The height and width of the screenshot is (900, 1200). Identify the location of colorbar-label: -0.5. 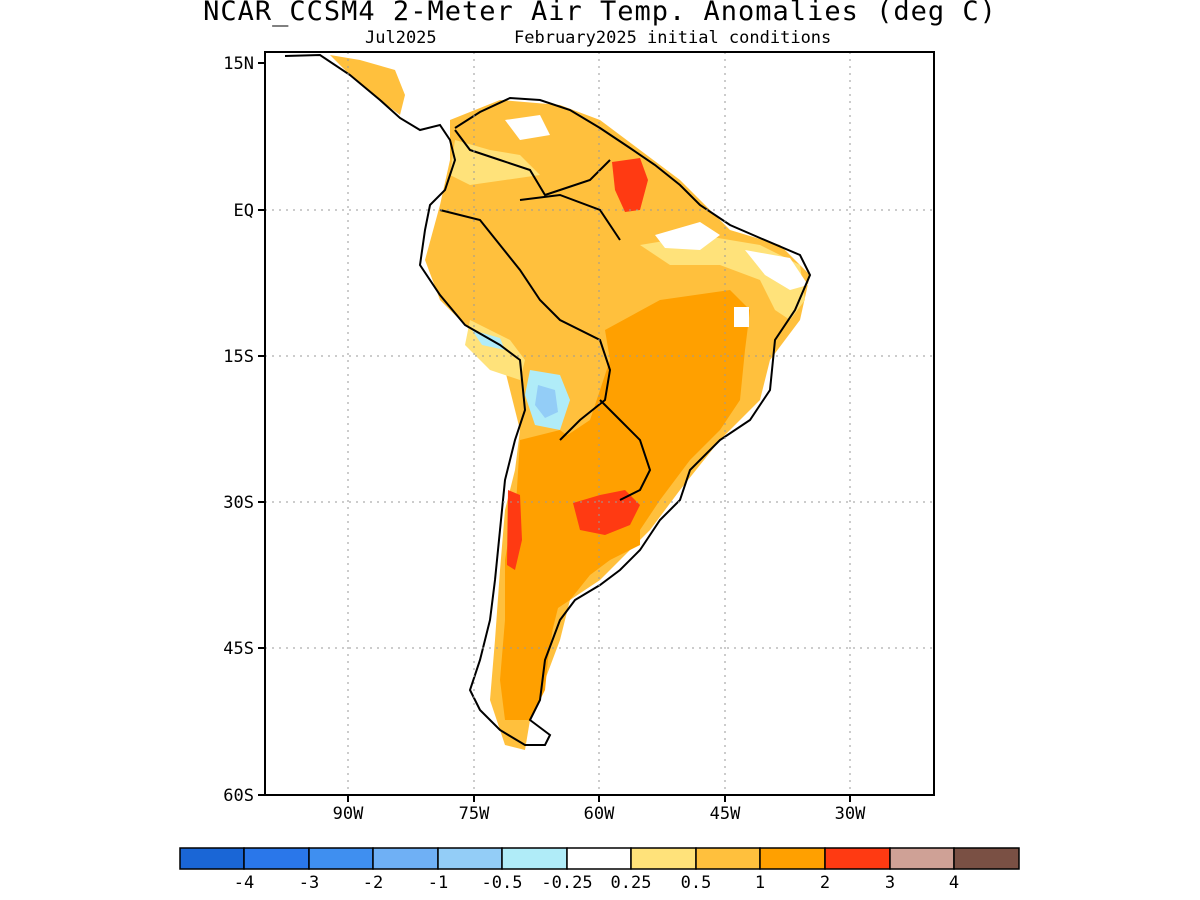
(502, 883).